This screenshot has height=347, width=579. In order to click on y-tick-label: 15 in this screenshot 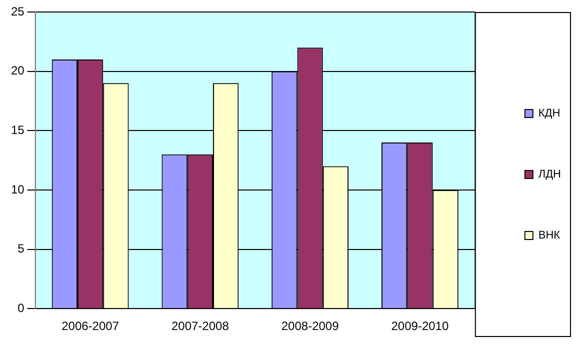, I will do `click(17, 129)`.